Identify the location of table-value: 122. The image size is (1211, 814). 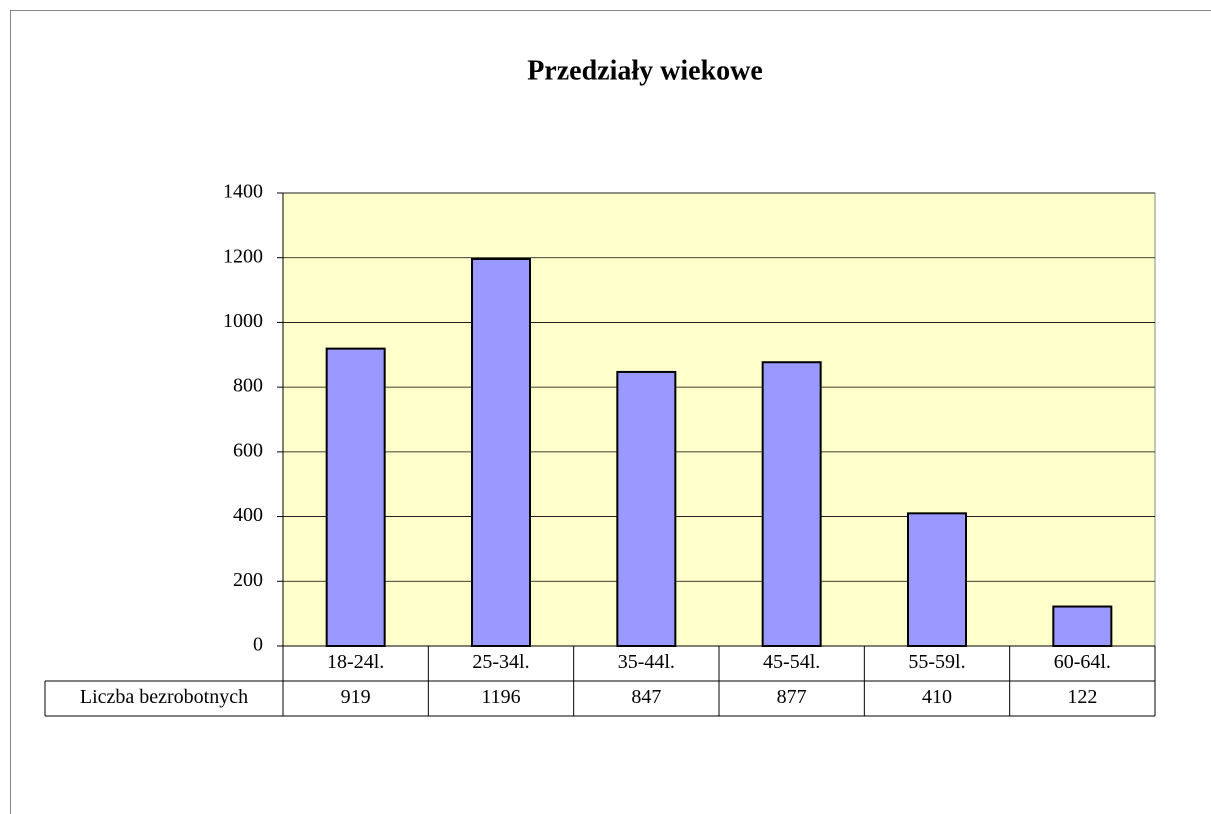
(1082, 697).